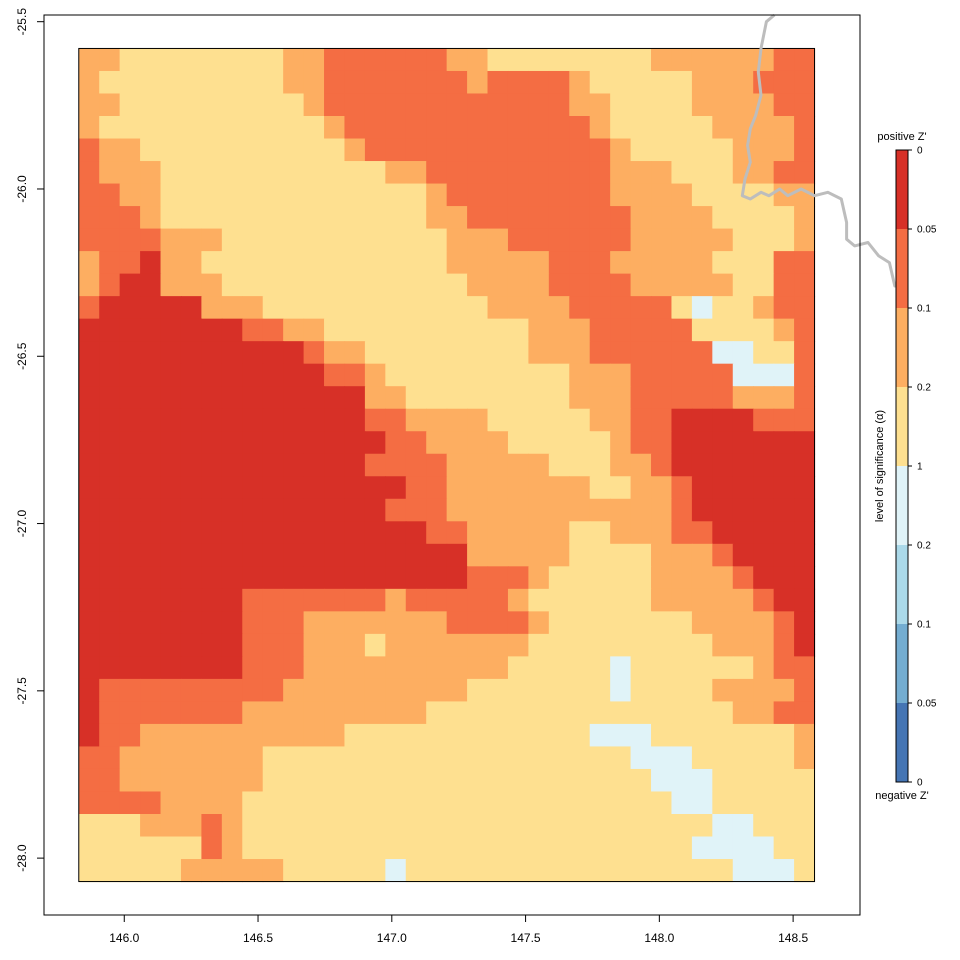 The height and width of the screenshot is (960, 960). I want to click on legend-color-band, so click(902, 506).